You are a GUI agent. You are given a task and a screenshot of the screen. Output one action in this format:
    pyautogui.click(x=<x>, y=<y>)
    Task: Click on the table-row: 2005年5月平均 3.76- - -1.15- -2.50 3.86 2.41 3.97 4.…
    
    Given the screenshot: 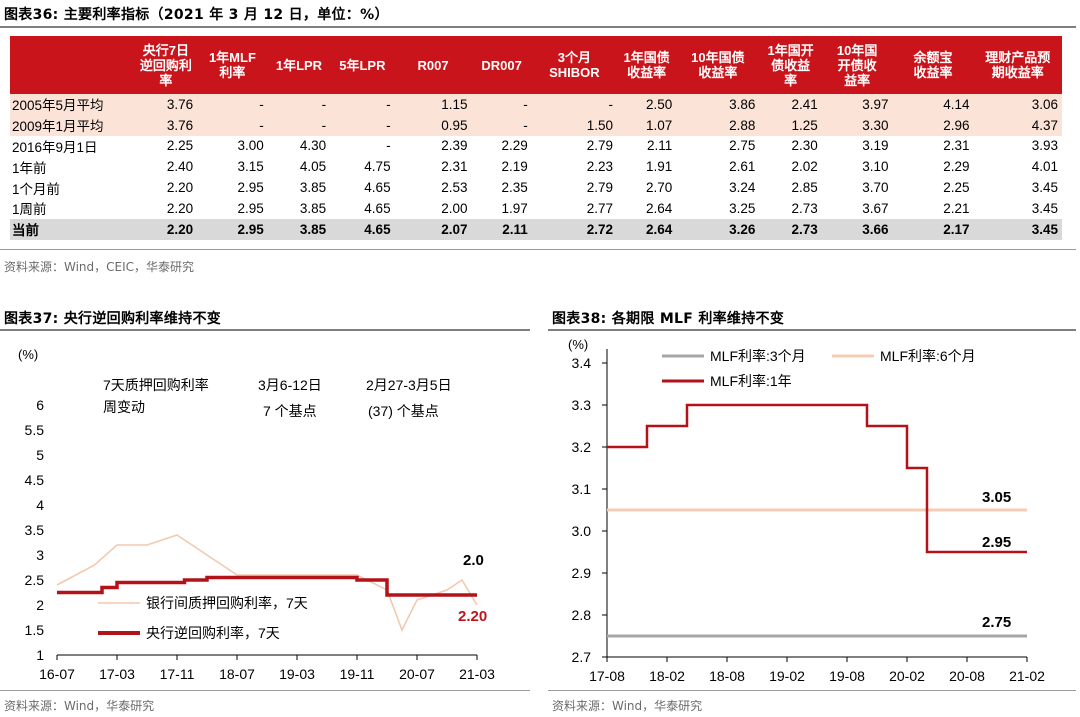 What is the action you would take?
    pyautogui.click(x=536, y=104)
    